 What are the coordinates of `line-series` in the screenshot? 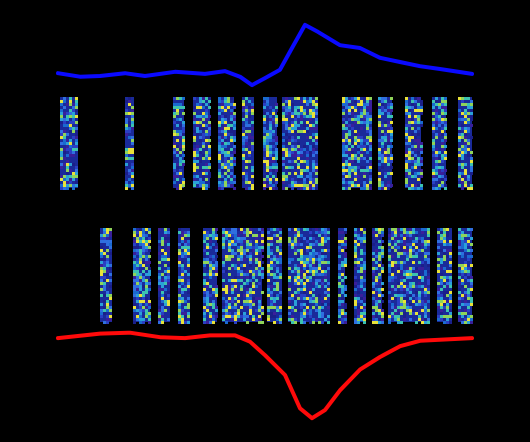 It's located at (265, 55).